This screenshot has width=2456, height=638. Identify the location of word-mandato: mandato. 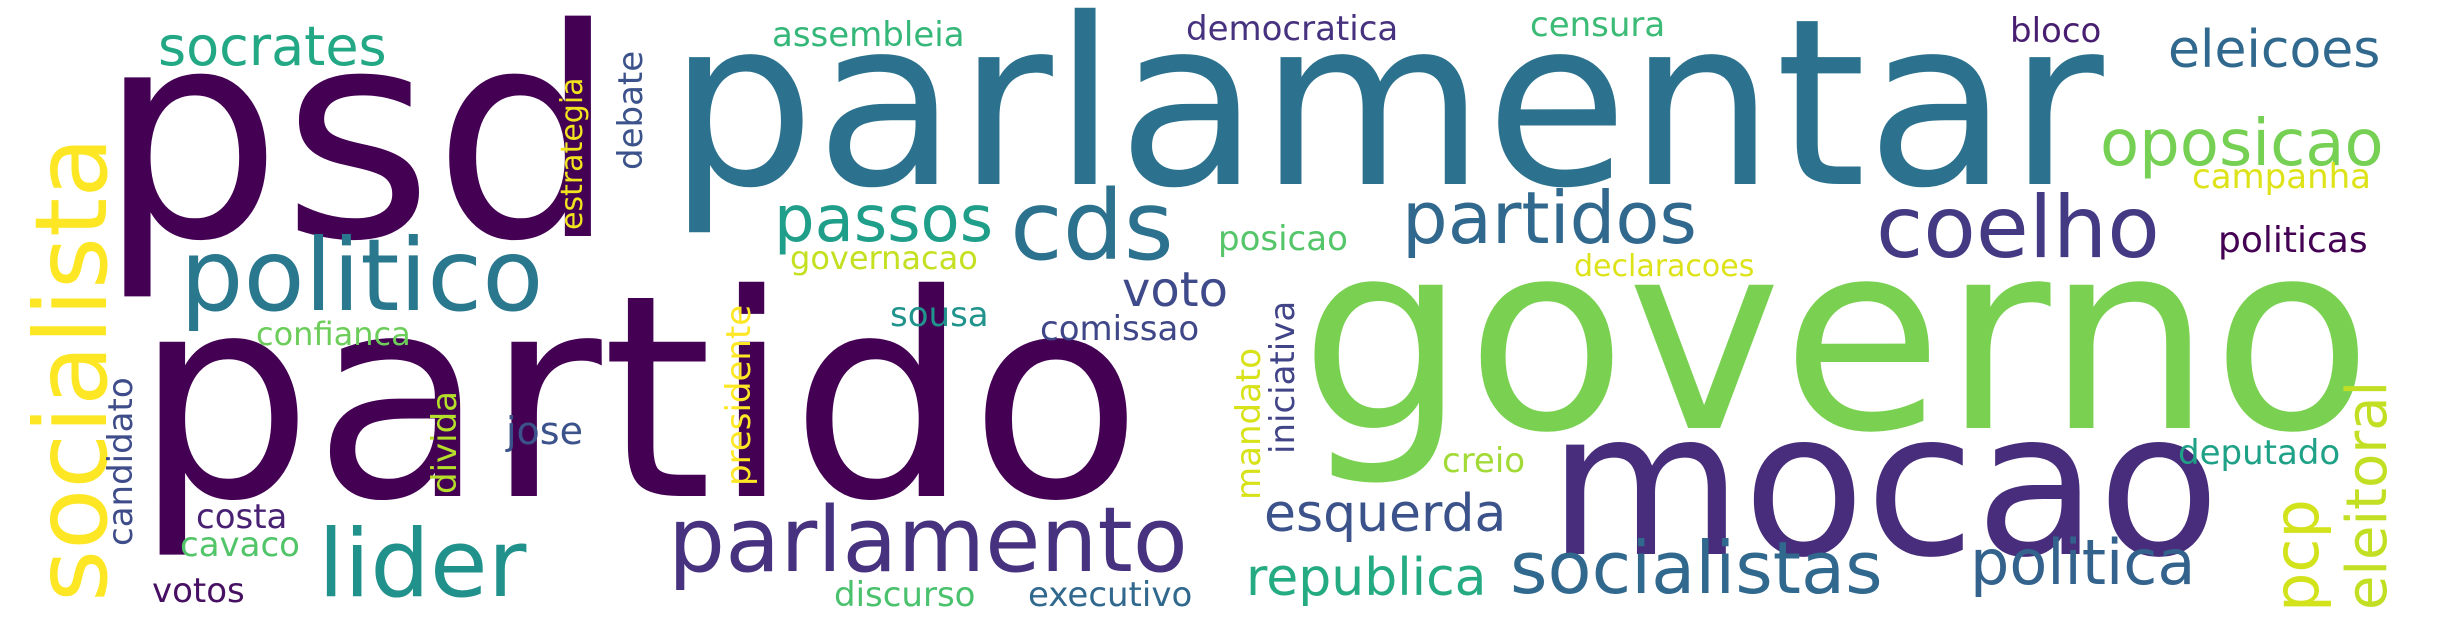
(1249, 423).